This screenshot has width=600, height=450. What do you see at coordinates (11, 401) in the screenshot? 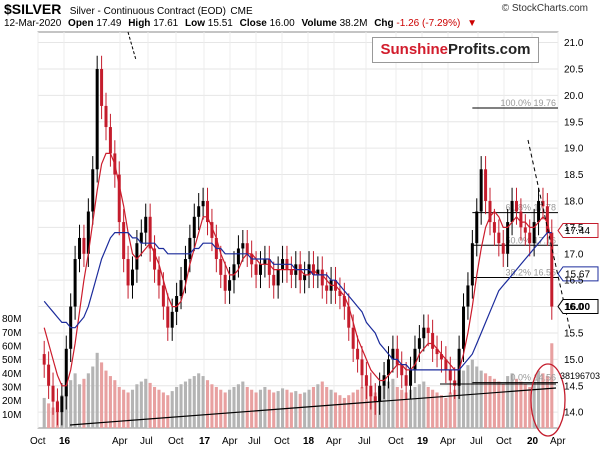
I see `volume-tick-label: 20M` at bounding box center [11, 401].